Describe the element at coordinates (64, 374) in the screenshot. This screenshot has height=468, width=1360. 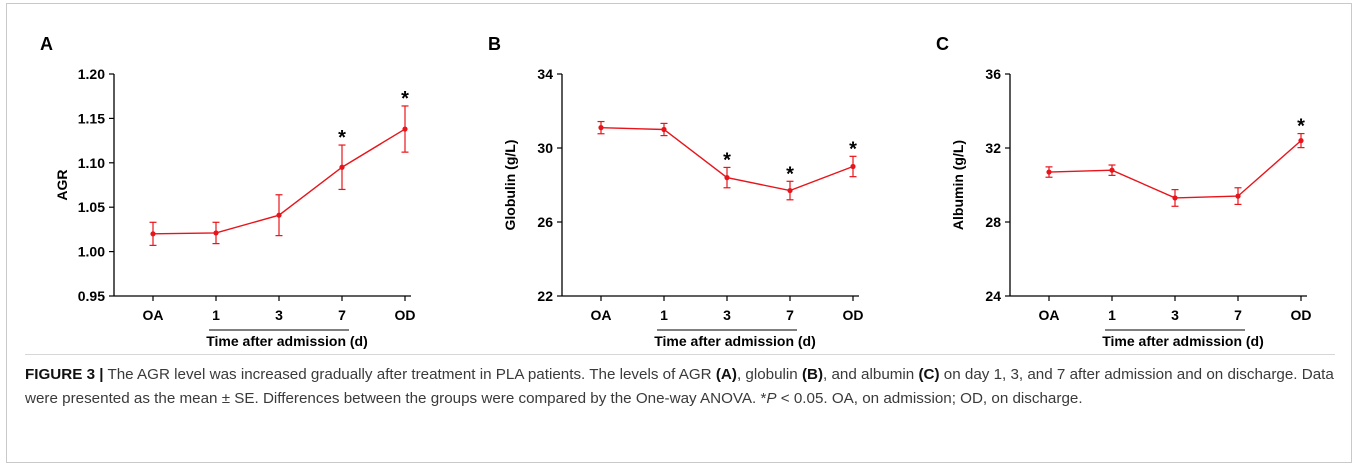
I see `caption-label: FIGURE 3 |` at that location.